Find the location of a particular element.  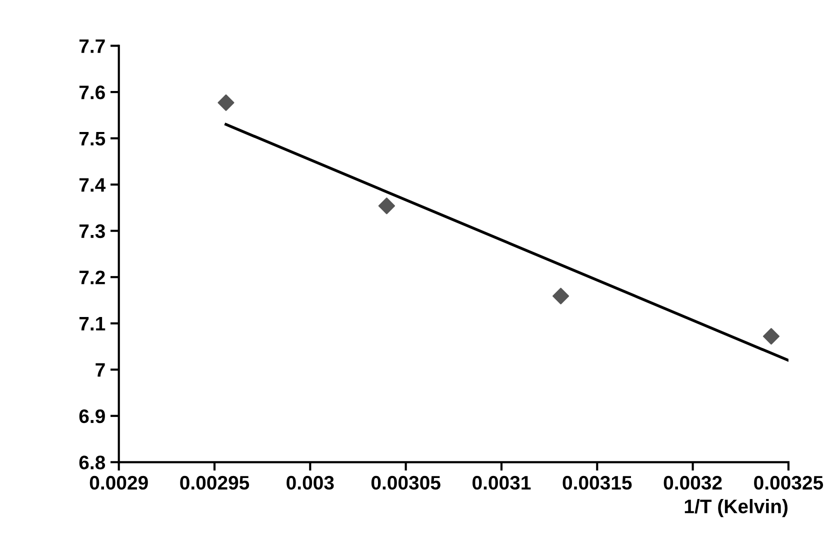

y-tick-label: 6.8 is located at coordinates (92, 463).